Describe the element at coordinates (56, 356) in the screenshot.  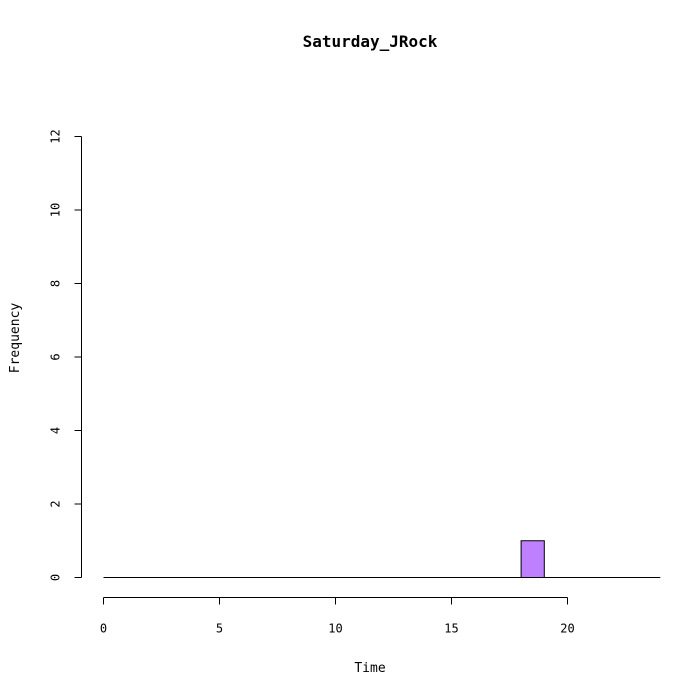
I see `y-tick-label: 6` at that location.